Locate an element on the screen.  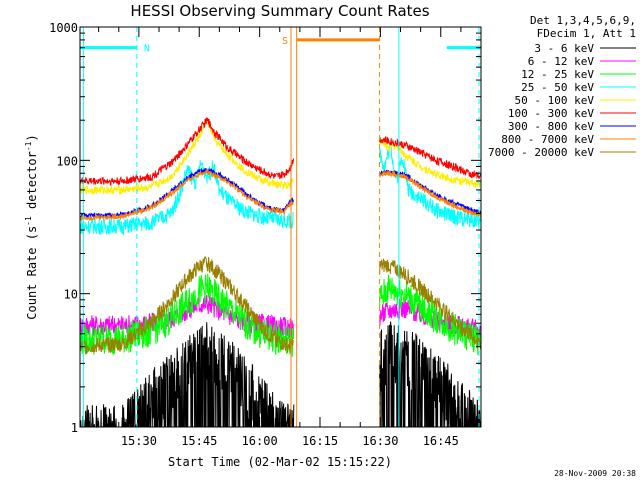
x-tick-label: 16:45 is located at coordinates (441, 441).